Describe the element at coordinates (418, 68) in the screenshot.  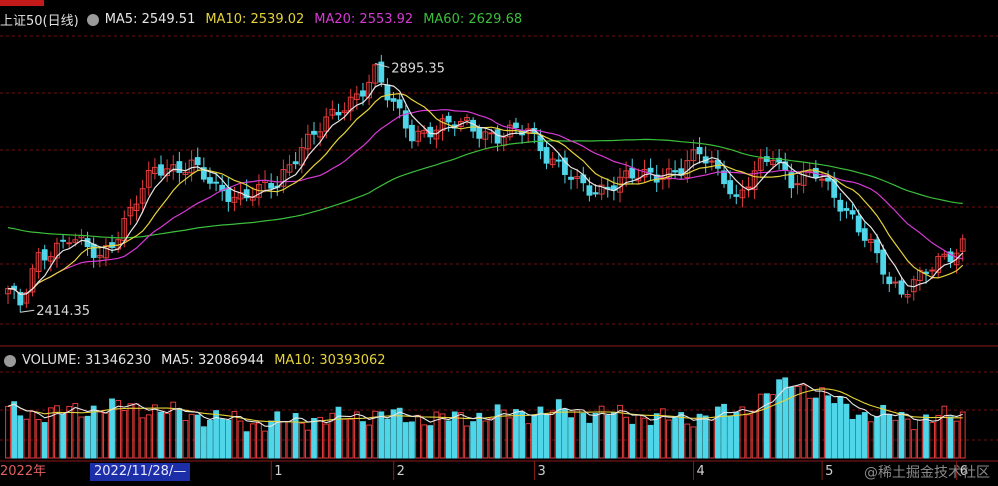
I see `price-annotation: 2895.35` at that location.